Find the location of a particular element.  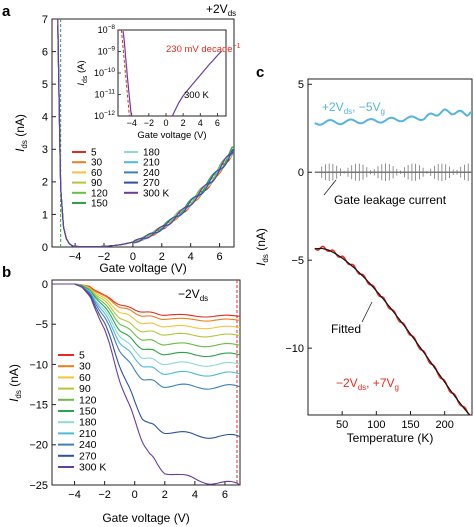

panel-c-top-label: +2Vds, −5Vg is located at coordinates (353, 108).